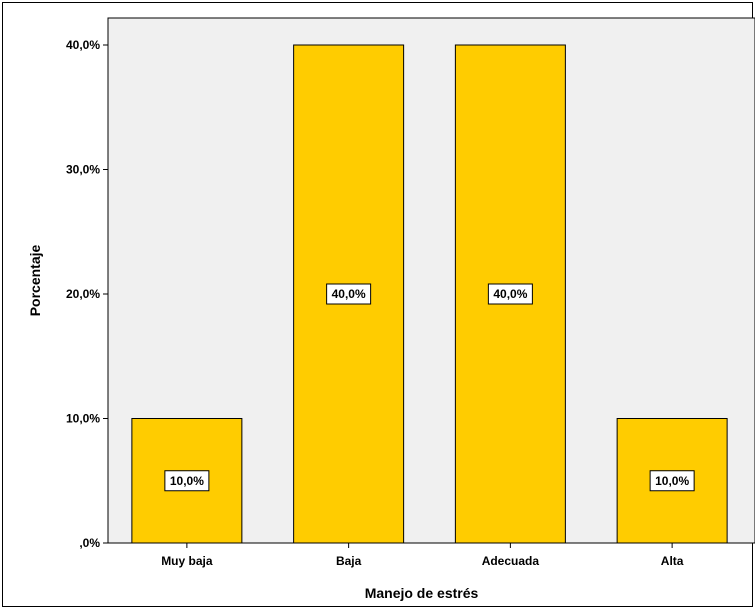  What do you see at coordinates (83, 45) in the screenshot?
I see `y-tick-label: 40,0%` at bounding box center [83, 45].